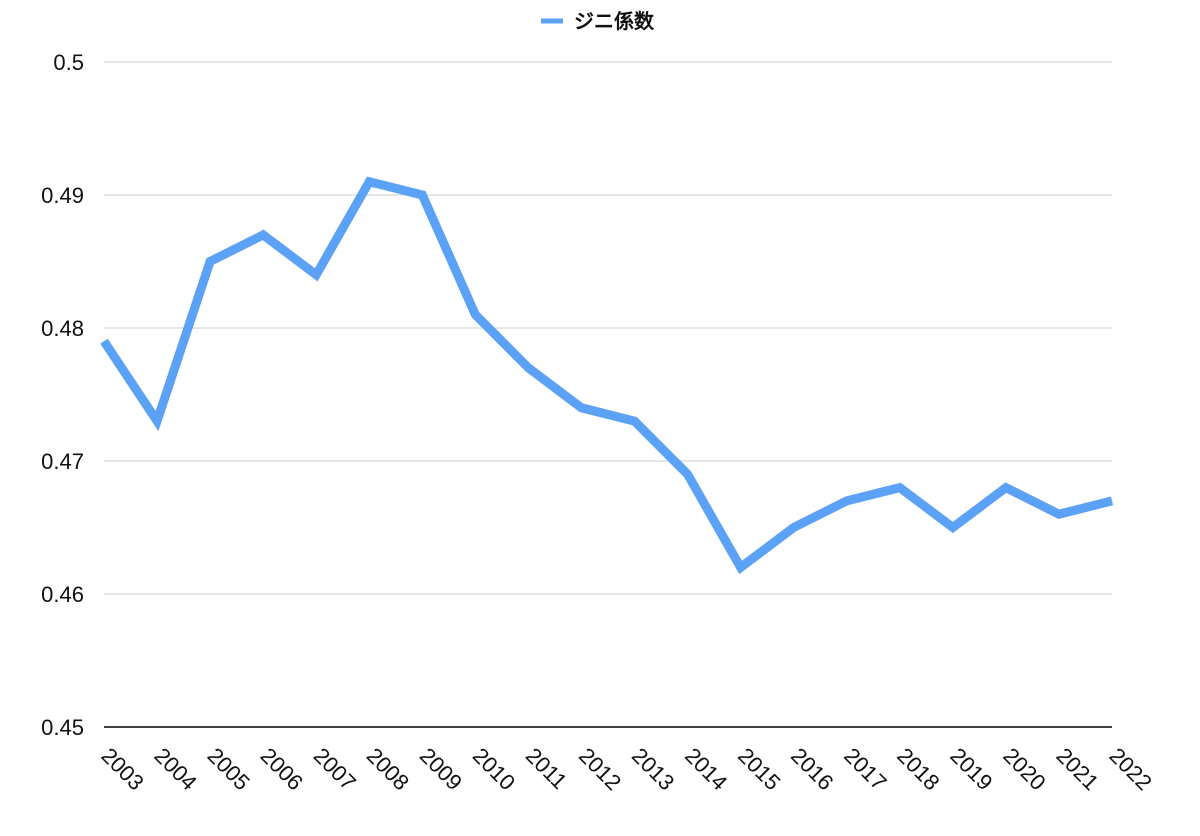  What do you see at coordinates (653, 769) in the screenshot?
I see `x-tick-label: 2013` at bounding box center [653, 769].